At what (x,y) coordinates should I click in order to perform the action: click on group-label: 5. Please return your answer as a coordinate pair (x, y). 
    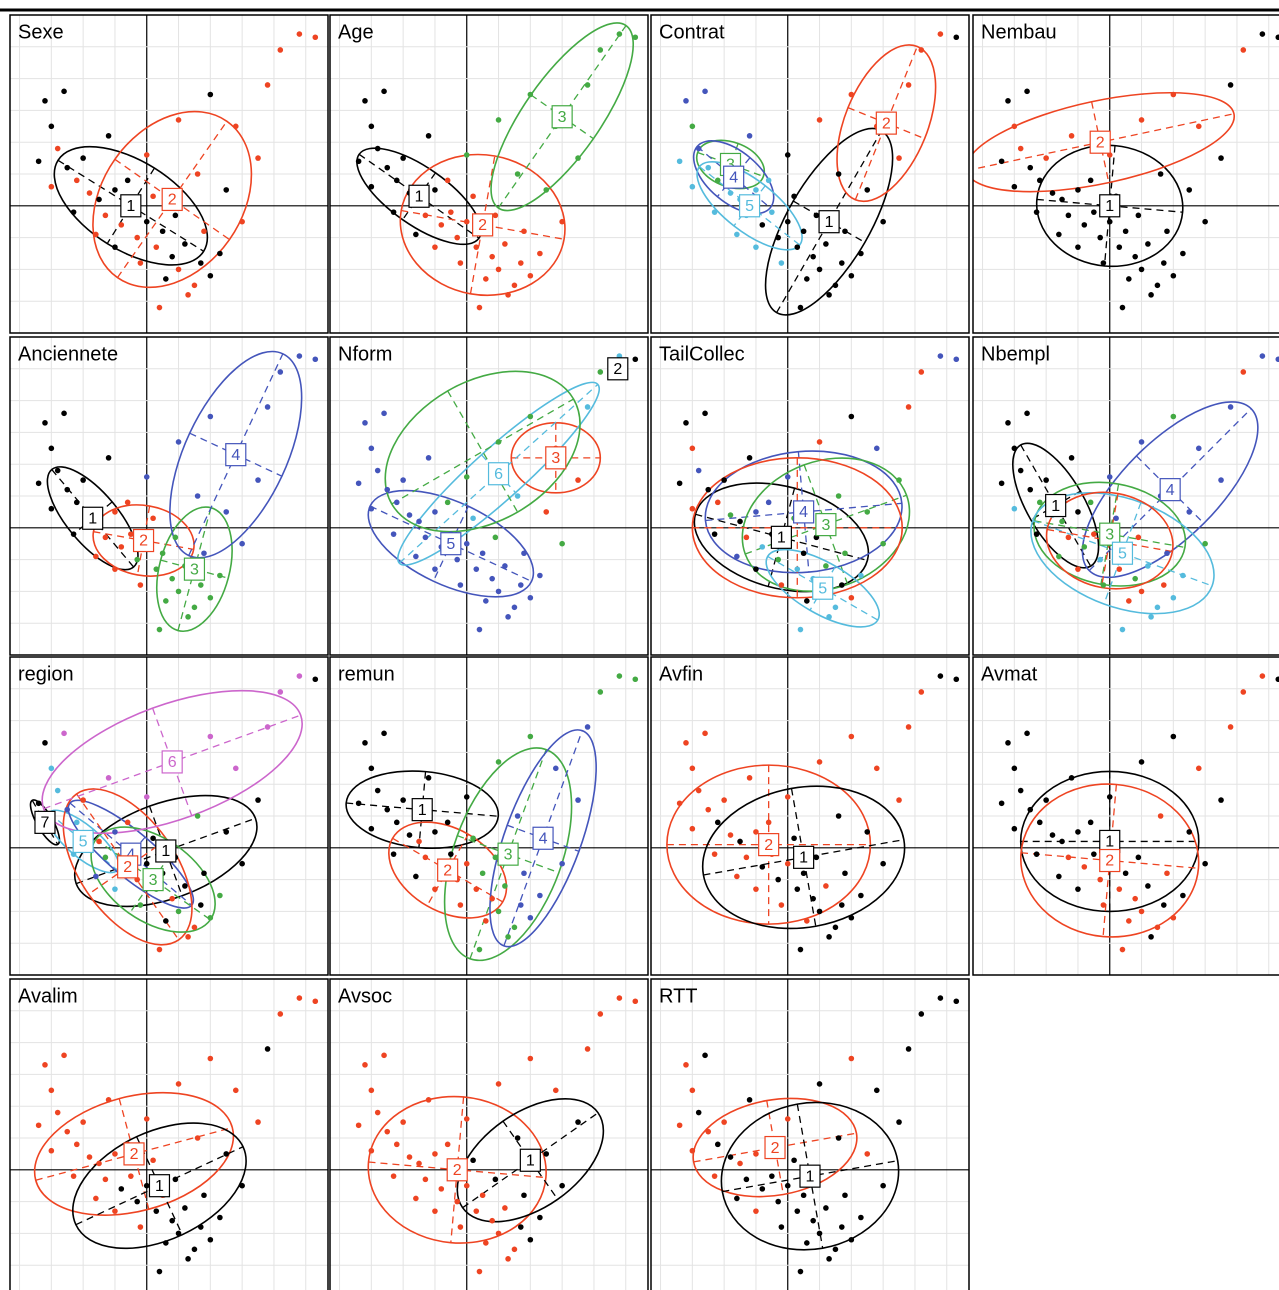
    Looking at the image, I should click on (450, 544).